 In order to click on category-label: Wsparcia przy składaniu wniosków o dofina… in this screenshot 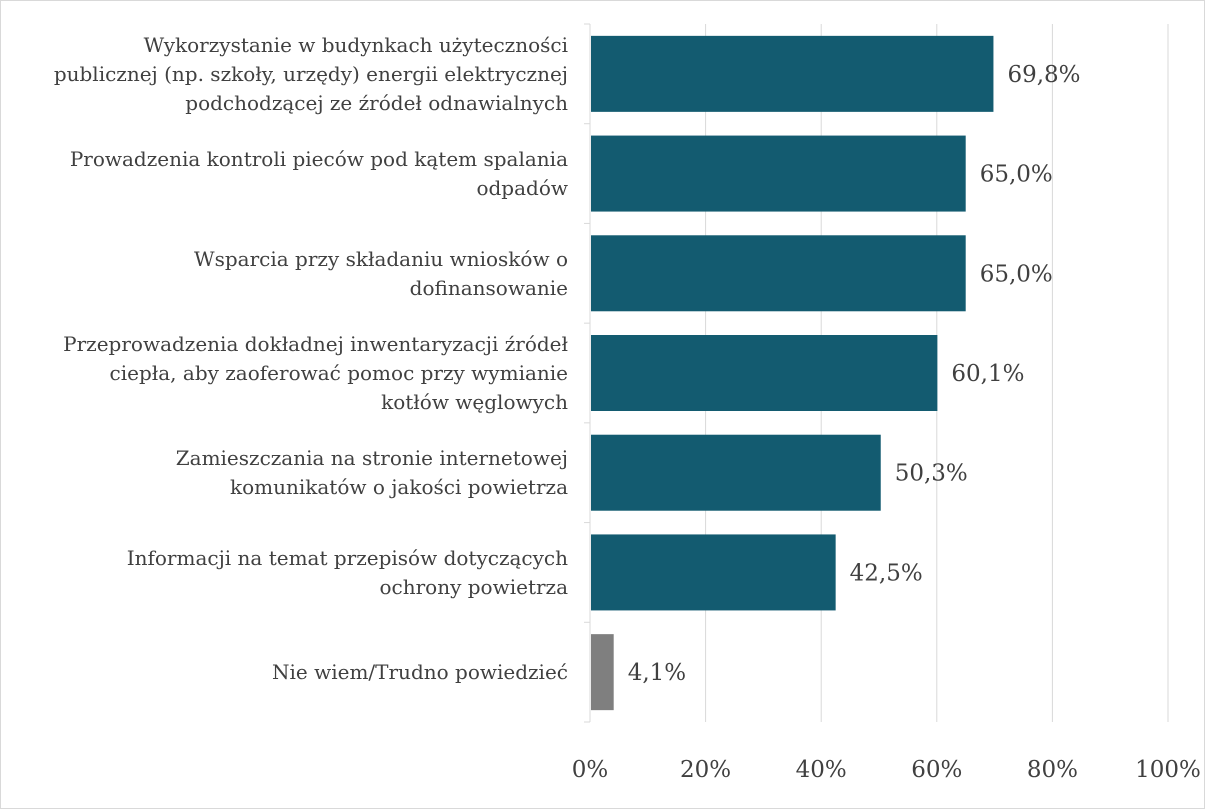, I will do `click(381, 273)`.